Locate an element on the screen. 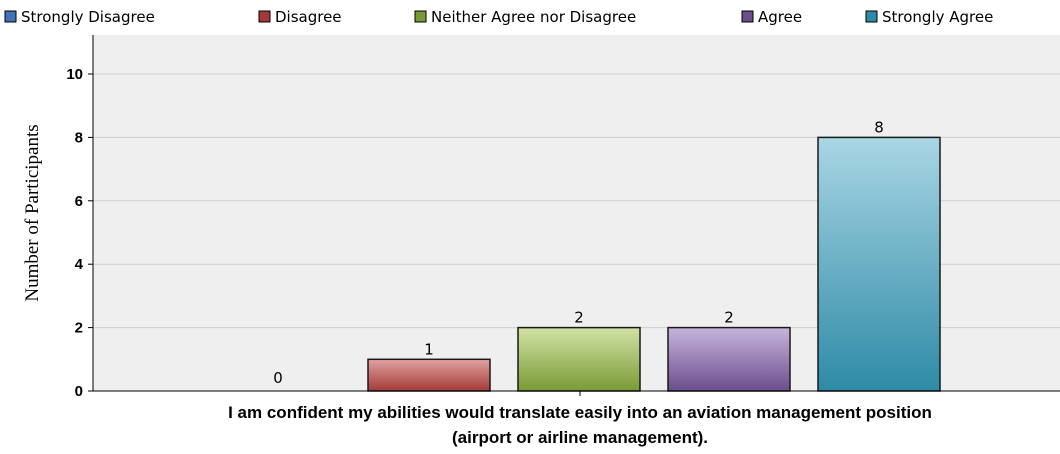  legend-label: Strongly Disagree is located at coordinates (88, 17).